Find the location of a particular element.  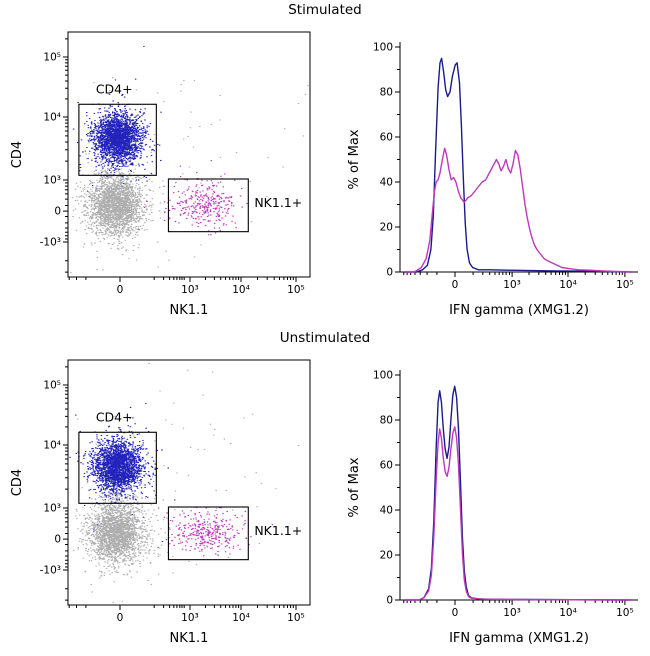

row-title-stimulated: Stimulated is located at coordinates (325, 10).